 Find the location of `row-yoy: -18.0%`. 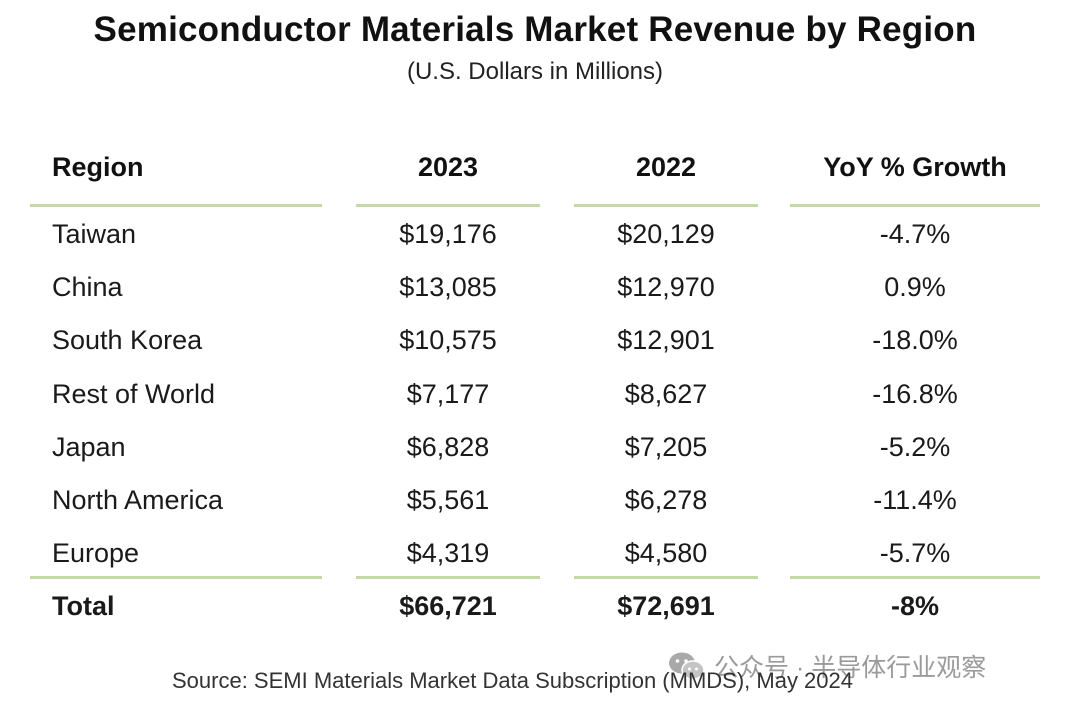

row-yoy: -18.0% is located at coordinates (915, 340).